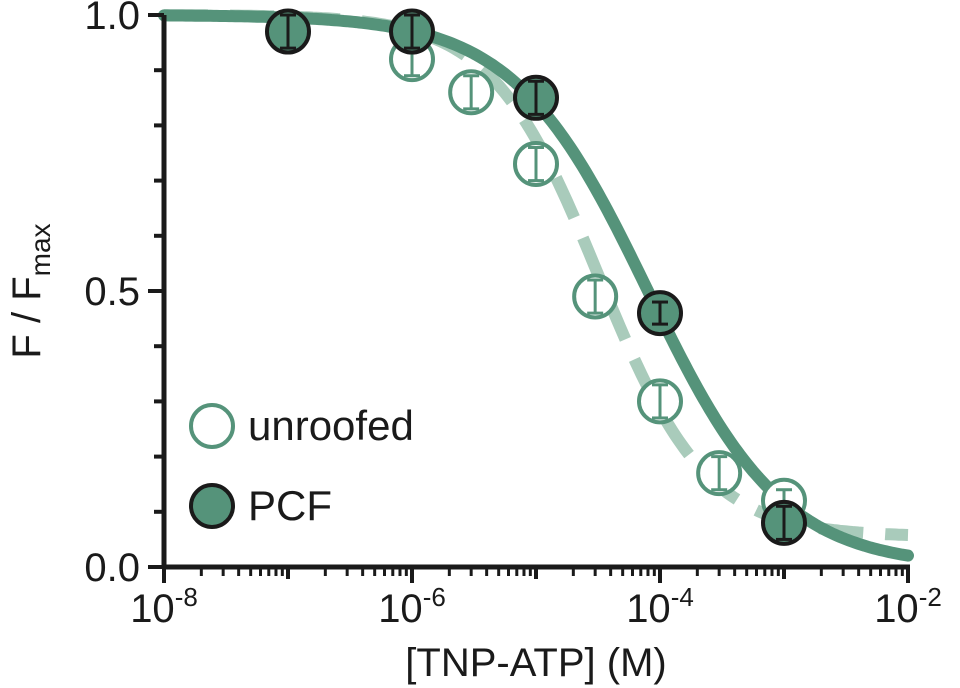 Image resolution: width=960 pixels, height=688 pixels. Describe the element at coordinates (112, 568) in the screenshot. I see `y-tick-label: 0.0` at that location.